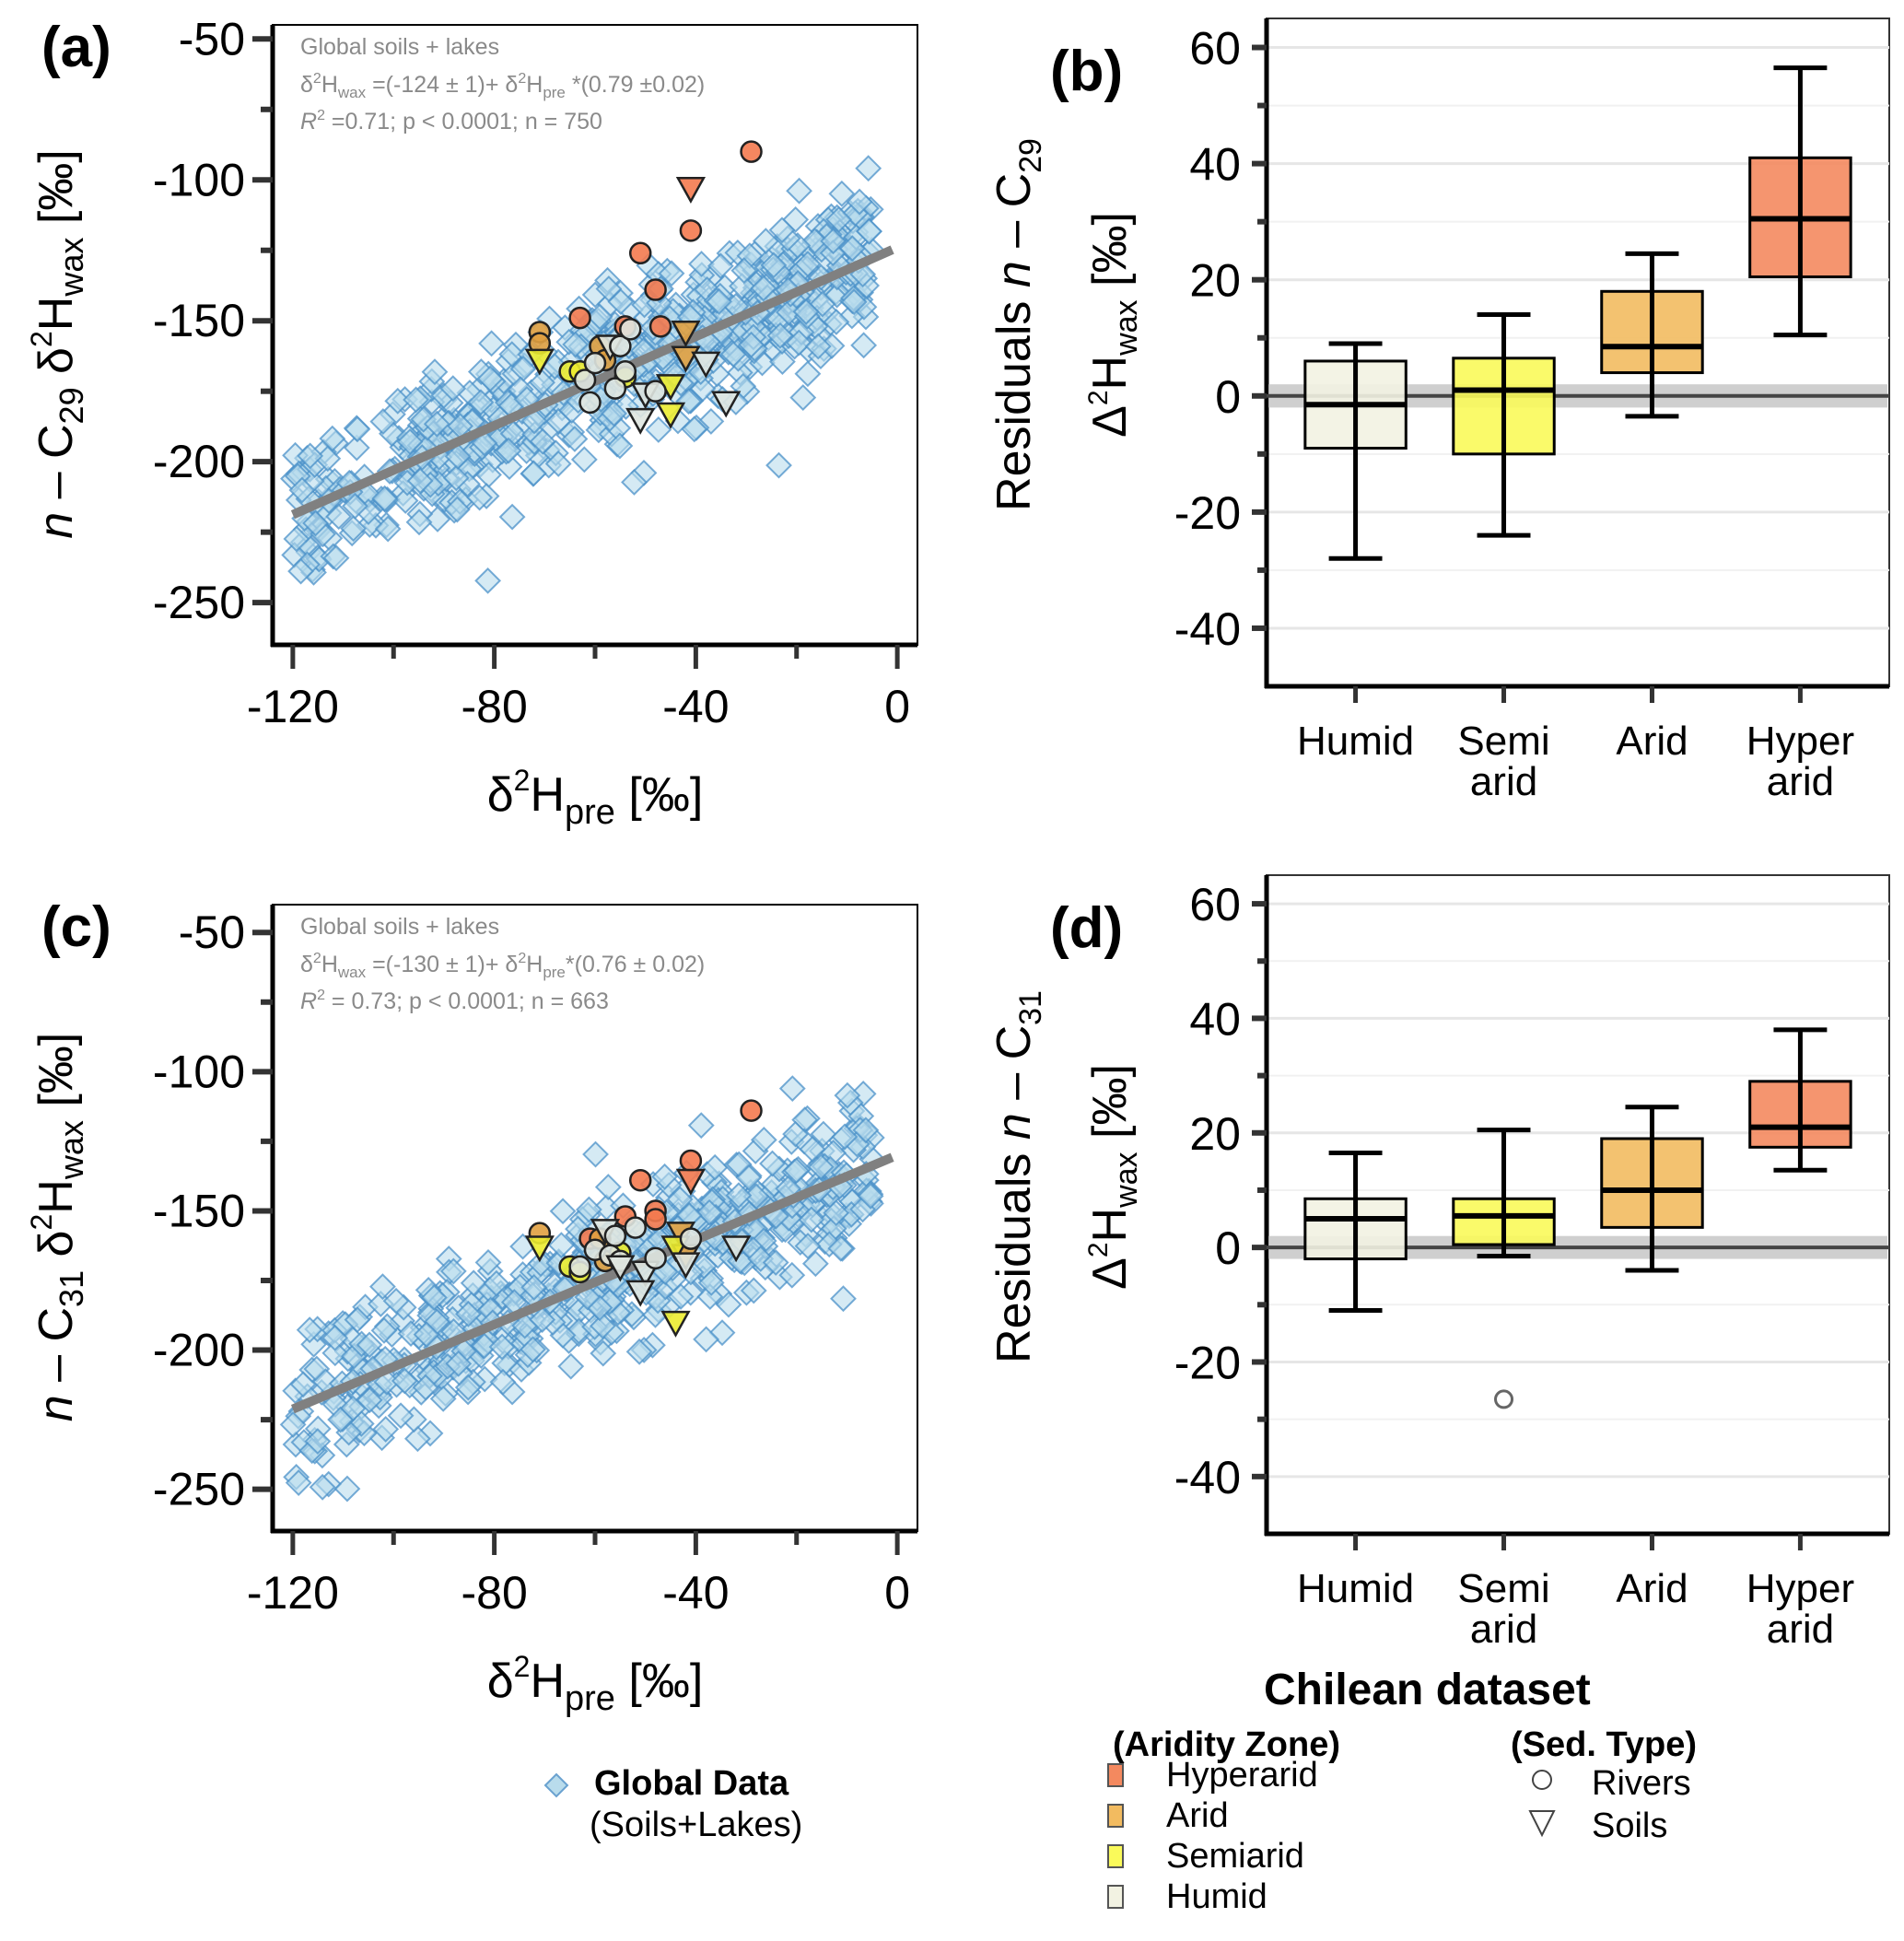 The image size is (1904, 1941). What do you see at coordinates (1235, 1856) in the screenshot?
I see `legend-zone-label: Semiarid` at bounding box center [1235, 1856].